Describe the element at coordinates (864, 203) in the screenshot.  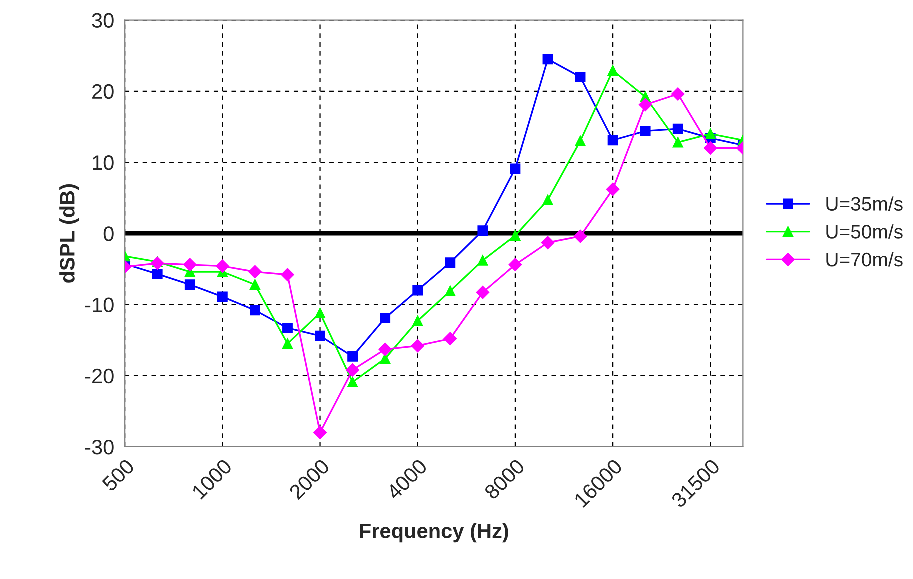
I see `legend-label: U=35m/s` at that location.